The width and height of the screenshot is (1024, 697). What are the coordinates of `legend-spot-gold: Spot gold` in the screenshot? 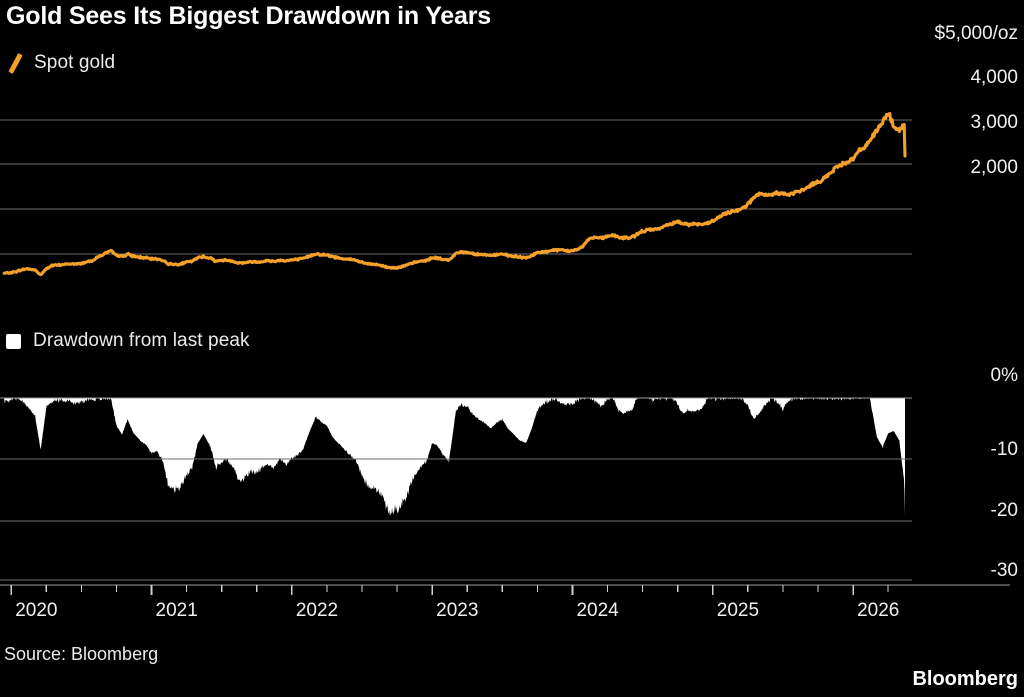 It's located at (60, 63).